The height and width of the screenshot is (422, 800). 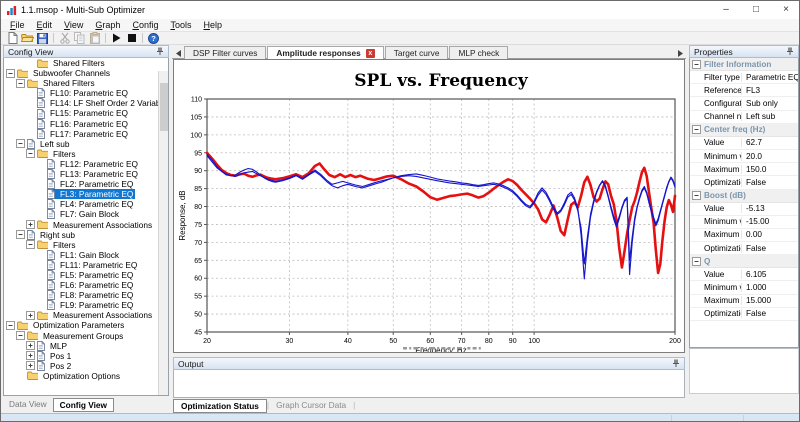 I want to click on tab-mlp-check: MLP check, so click(x=479, y=52).